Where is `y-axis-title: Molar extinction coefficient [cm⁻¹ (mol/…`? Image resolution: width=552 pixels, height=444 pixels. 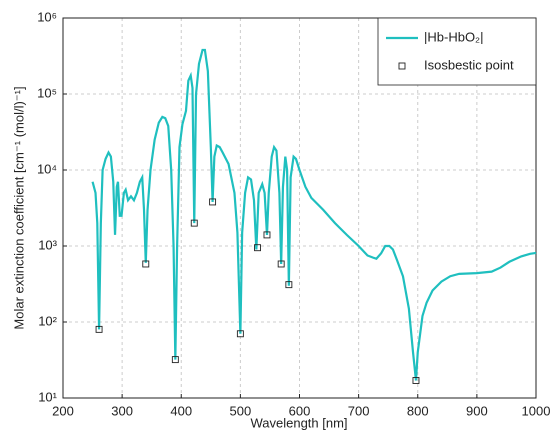 y-axis-title: Molar extinction coefficient [cm⁻¹ (mol/… is located at coordinates (18, 207).